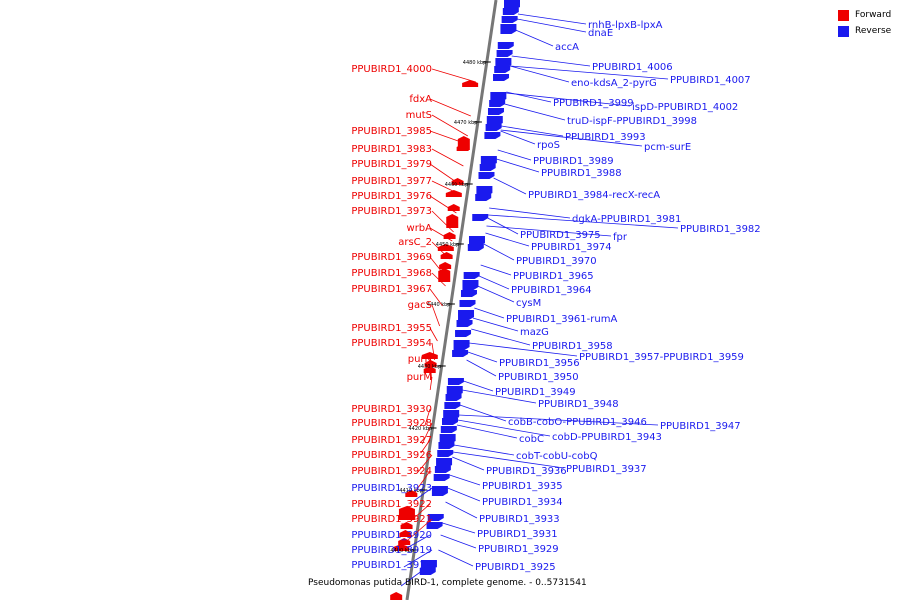 The width and height of the screenshot is (900, 600). What do you see at coordinates (614, 83) in the screenshot?
I see `right-gene-label: eno-kdsA_2-pyrG` at bounding box center [614, 83].